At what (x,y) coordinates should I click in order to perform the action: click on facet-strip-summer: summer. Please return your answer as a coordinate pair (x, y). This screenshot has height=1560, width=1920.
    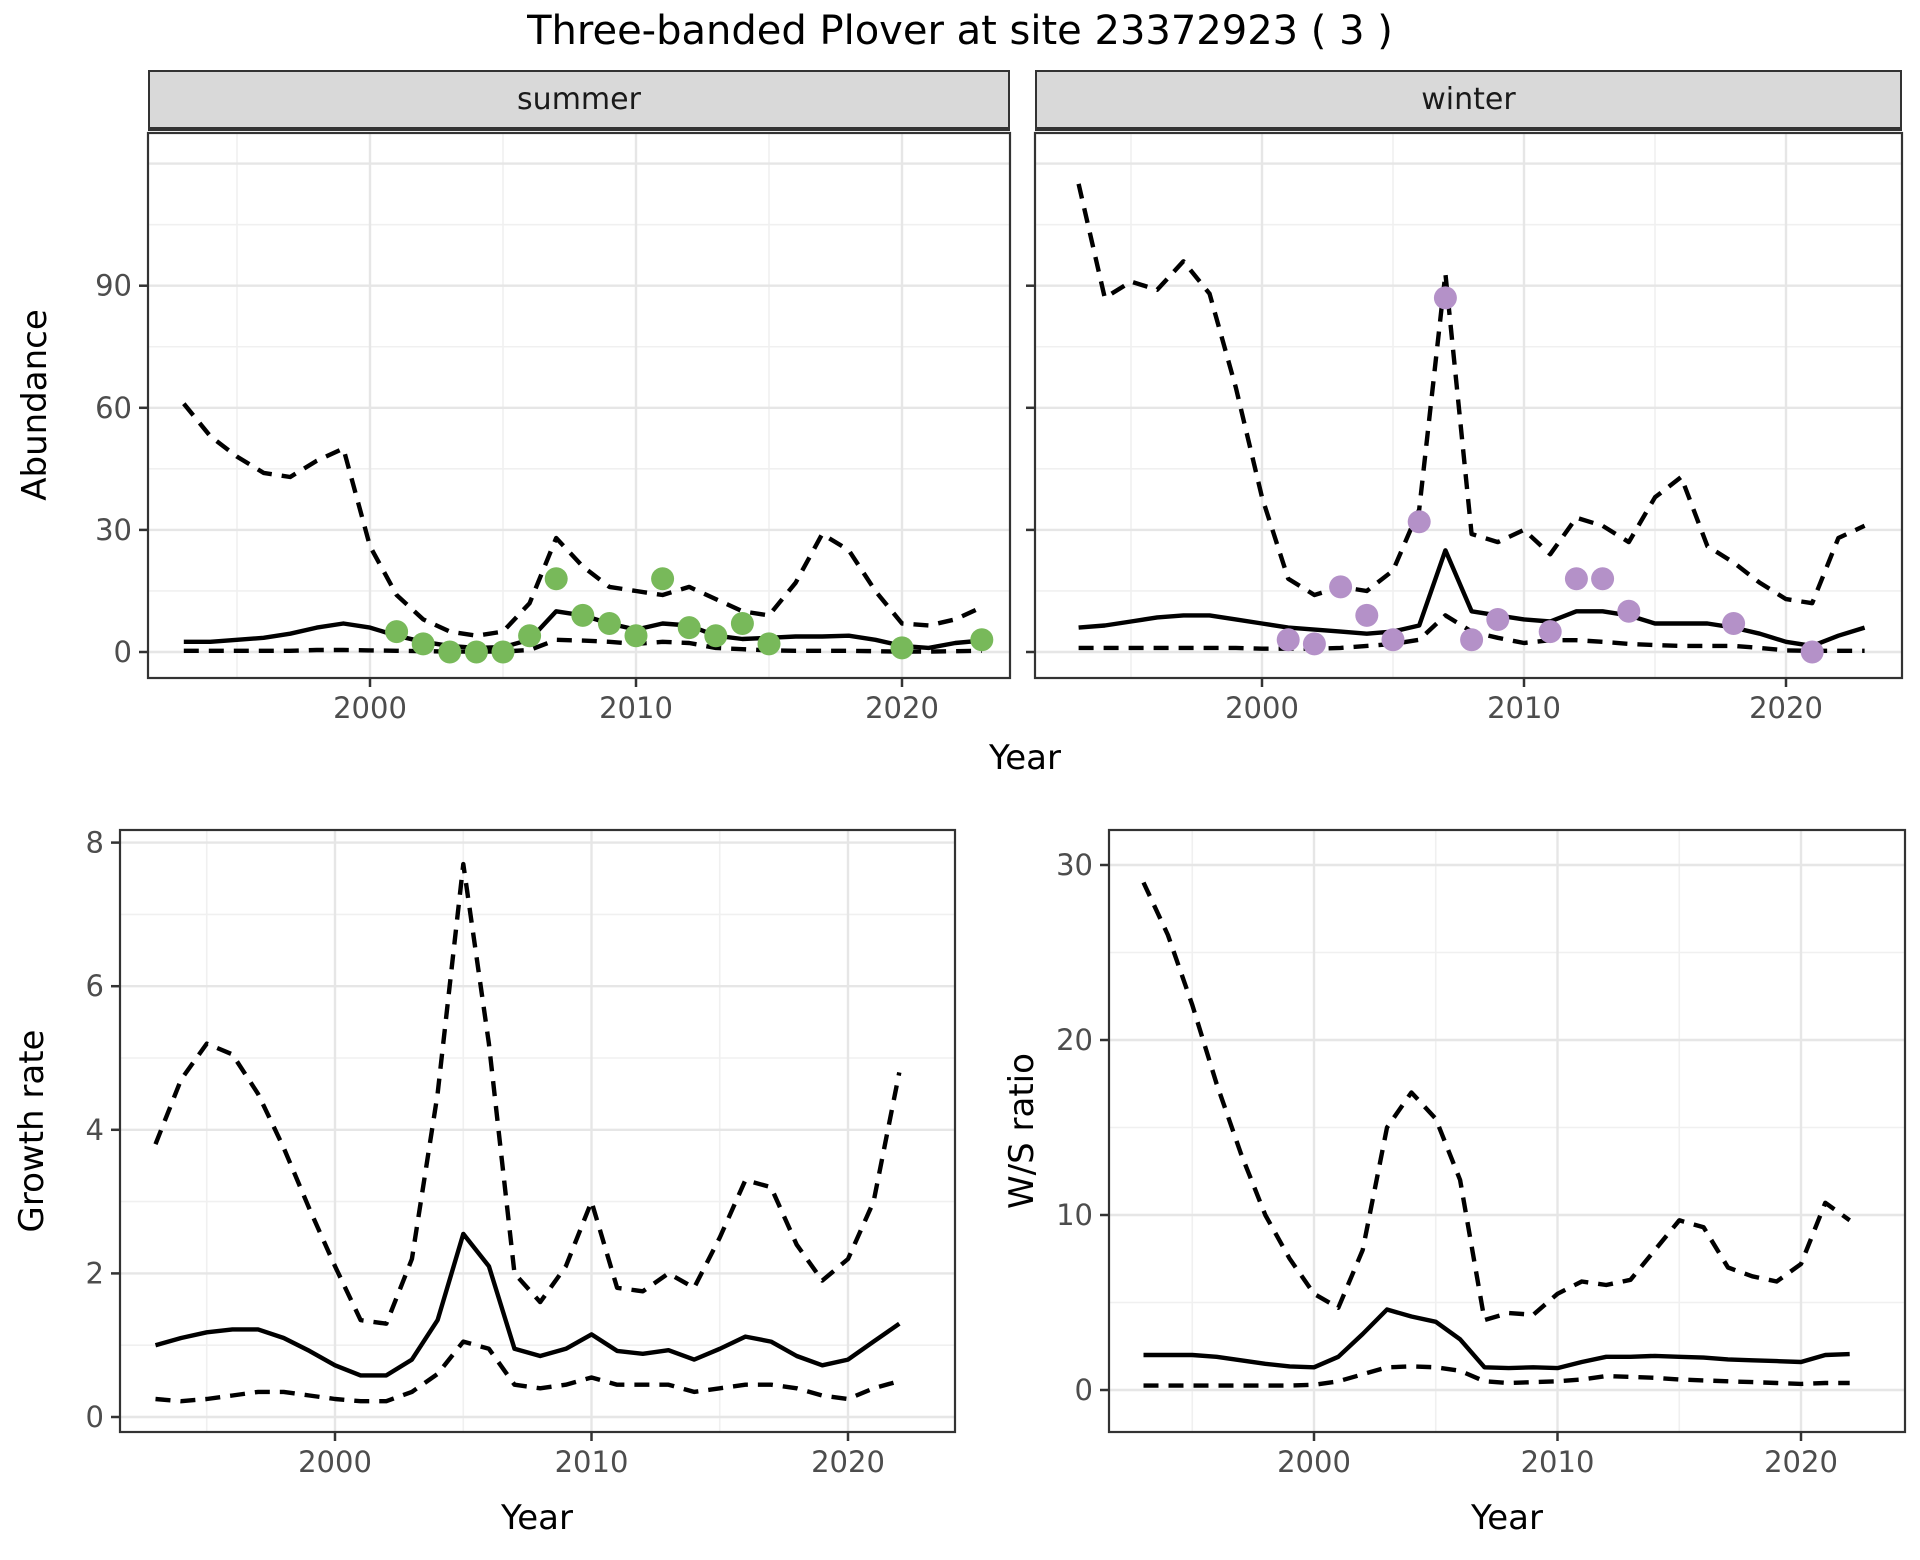
    Looking at the image, I should click on (579, 100).